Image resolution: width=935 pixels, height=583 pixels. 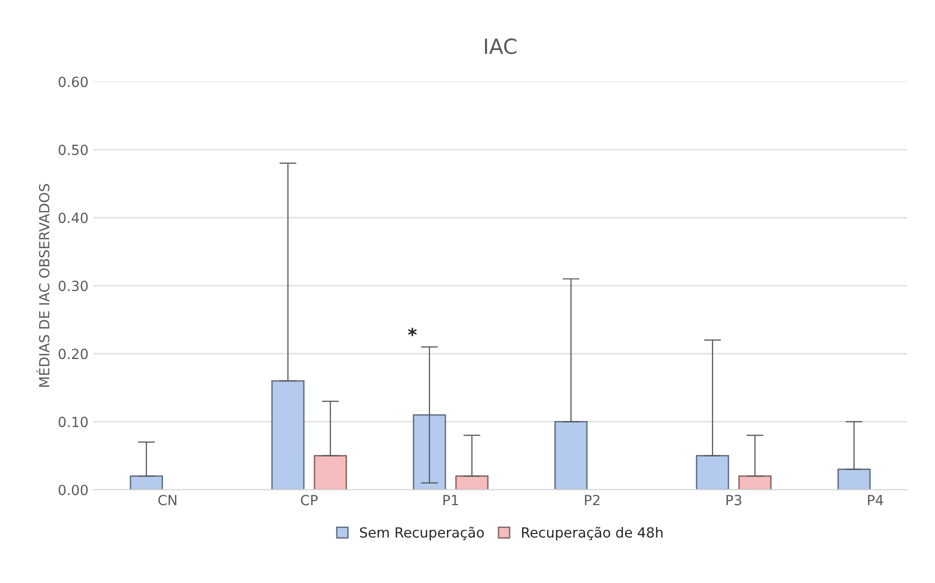 I want to click on chart-title: IAC, so click(x=500, y=46).